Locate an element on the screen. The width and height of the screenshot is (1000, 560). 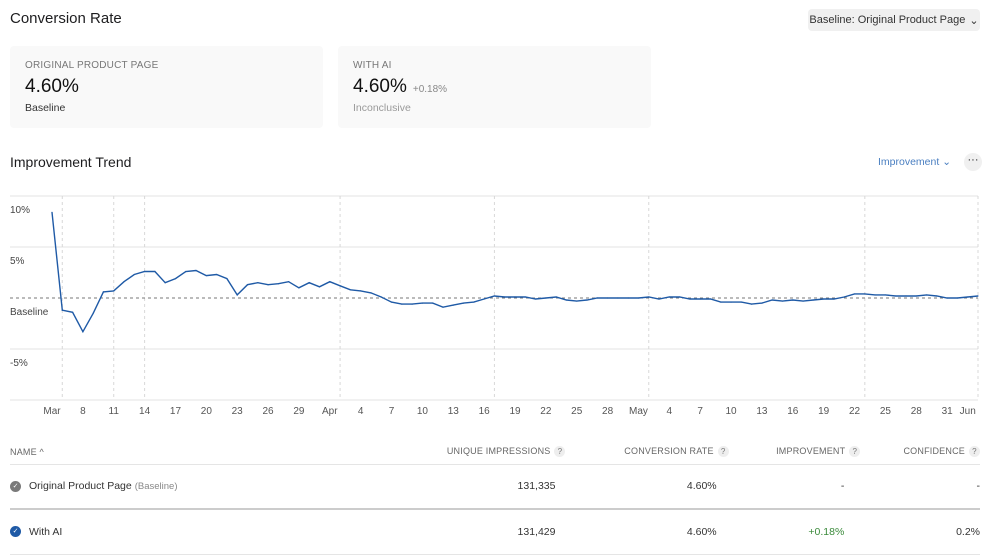
x-tick-label: 20 is located at coordinates (207, 411).